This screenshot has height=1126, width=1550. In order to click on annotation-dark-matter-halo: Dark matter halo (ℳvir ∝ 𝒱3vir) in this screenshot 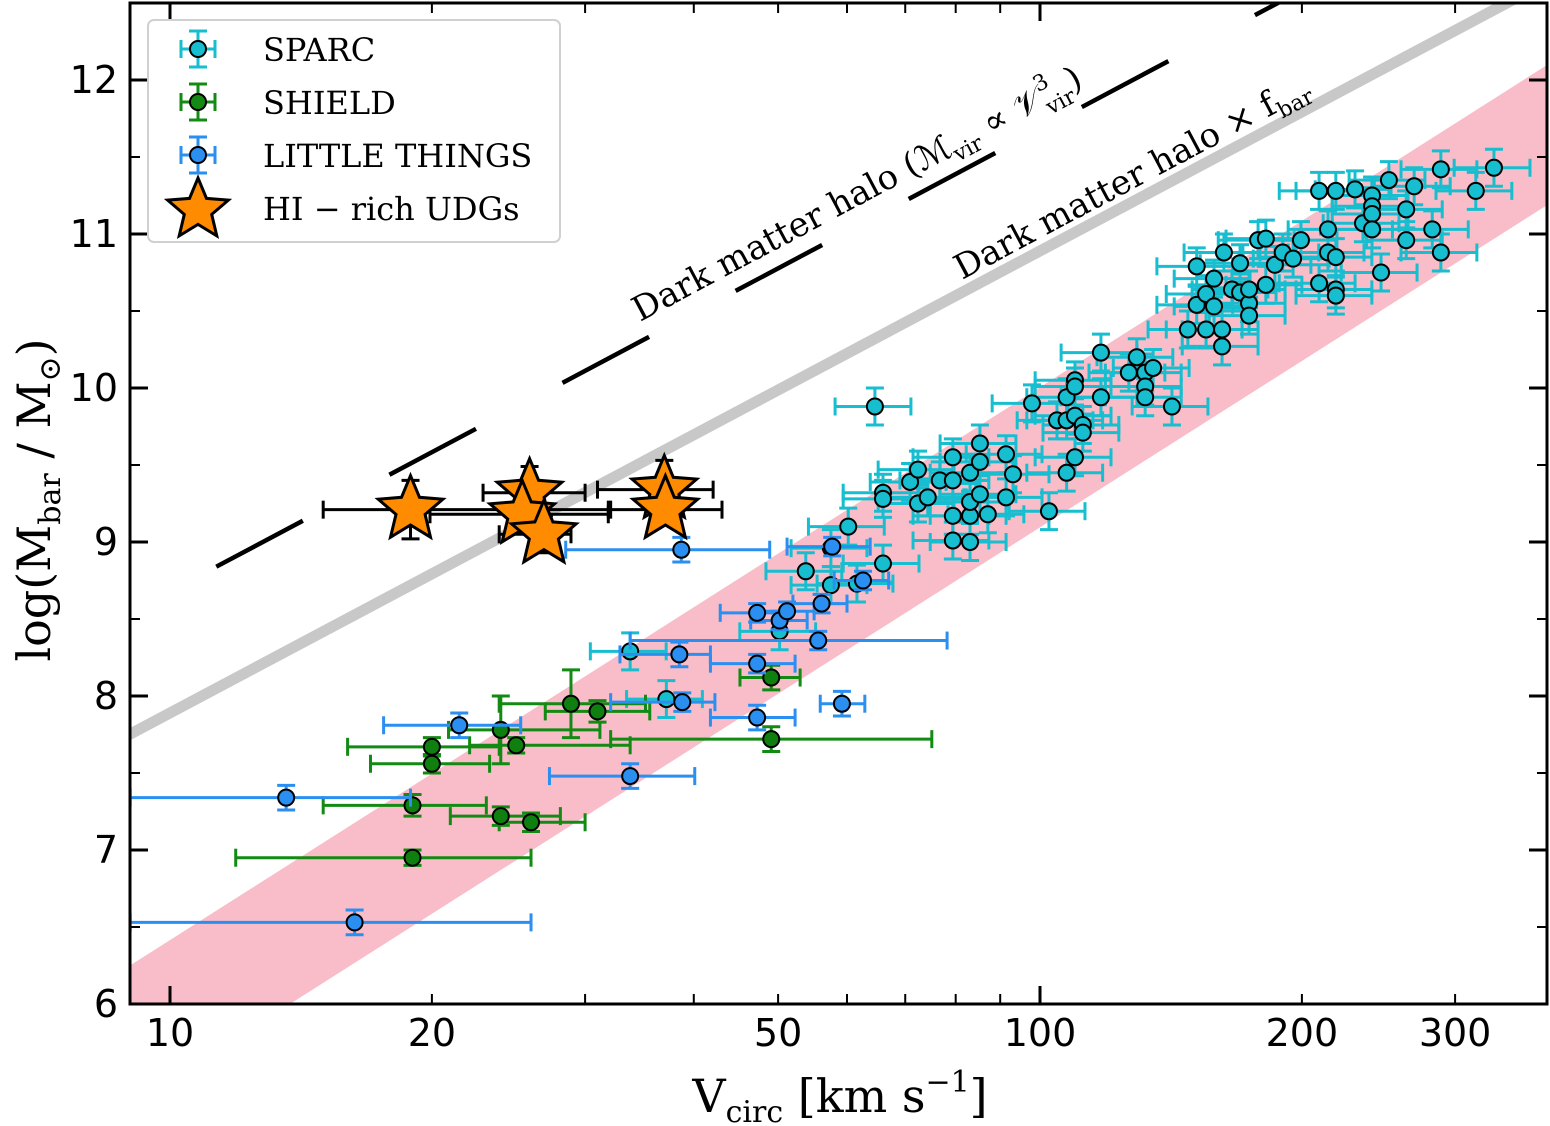, I will do `click(858, 195)`.